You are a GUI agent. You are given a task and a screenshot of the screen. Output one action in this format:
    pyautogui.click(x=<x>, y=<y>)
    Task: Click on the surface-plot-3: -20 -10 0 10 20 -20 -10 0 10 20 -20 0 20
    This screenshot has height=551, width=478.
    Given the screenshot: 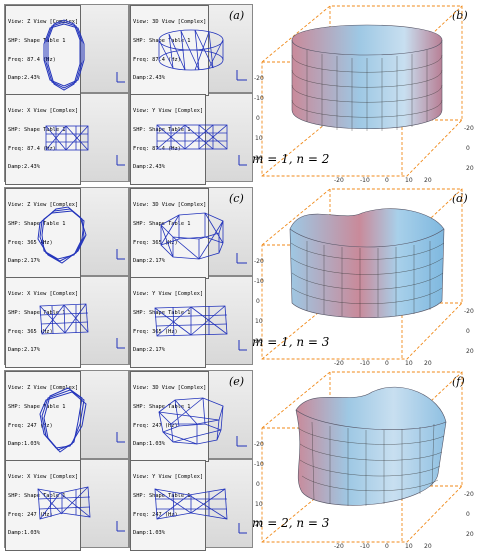 What is the action you would take?
    pyautogui.click(x=364, y=460)
    